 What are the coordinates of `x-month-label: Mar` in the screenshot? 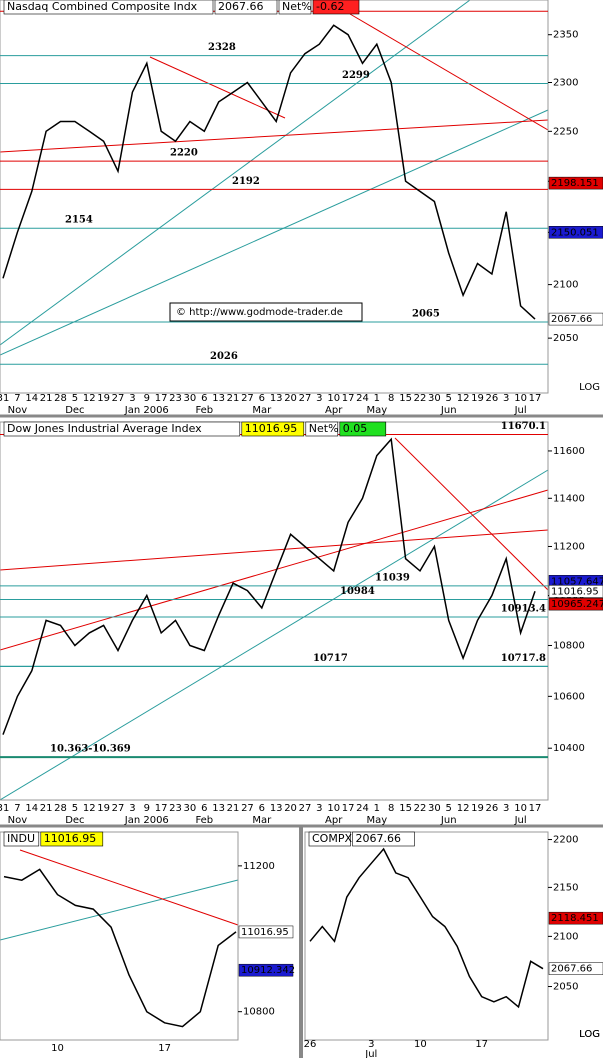 It's located at (262, 820).